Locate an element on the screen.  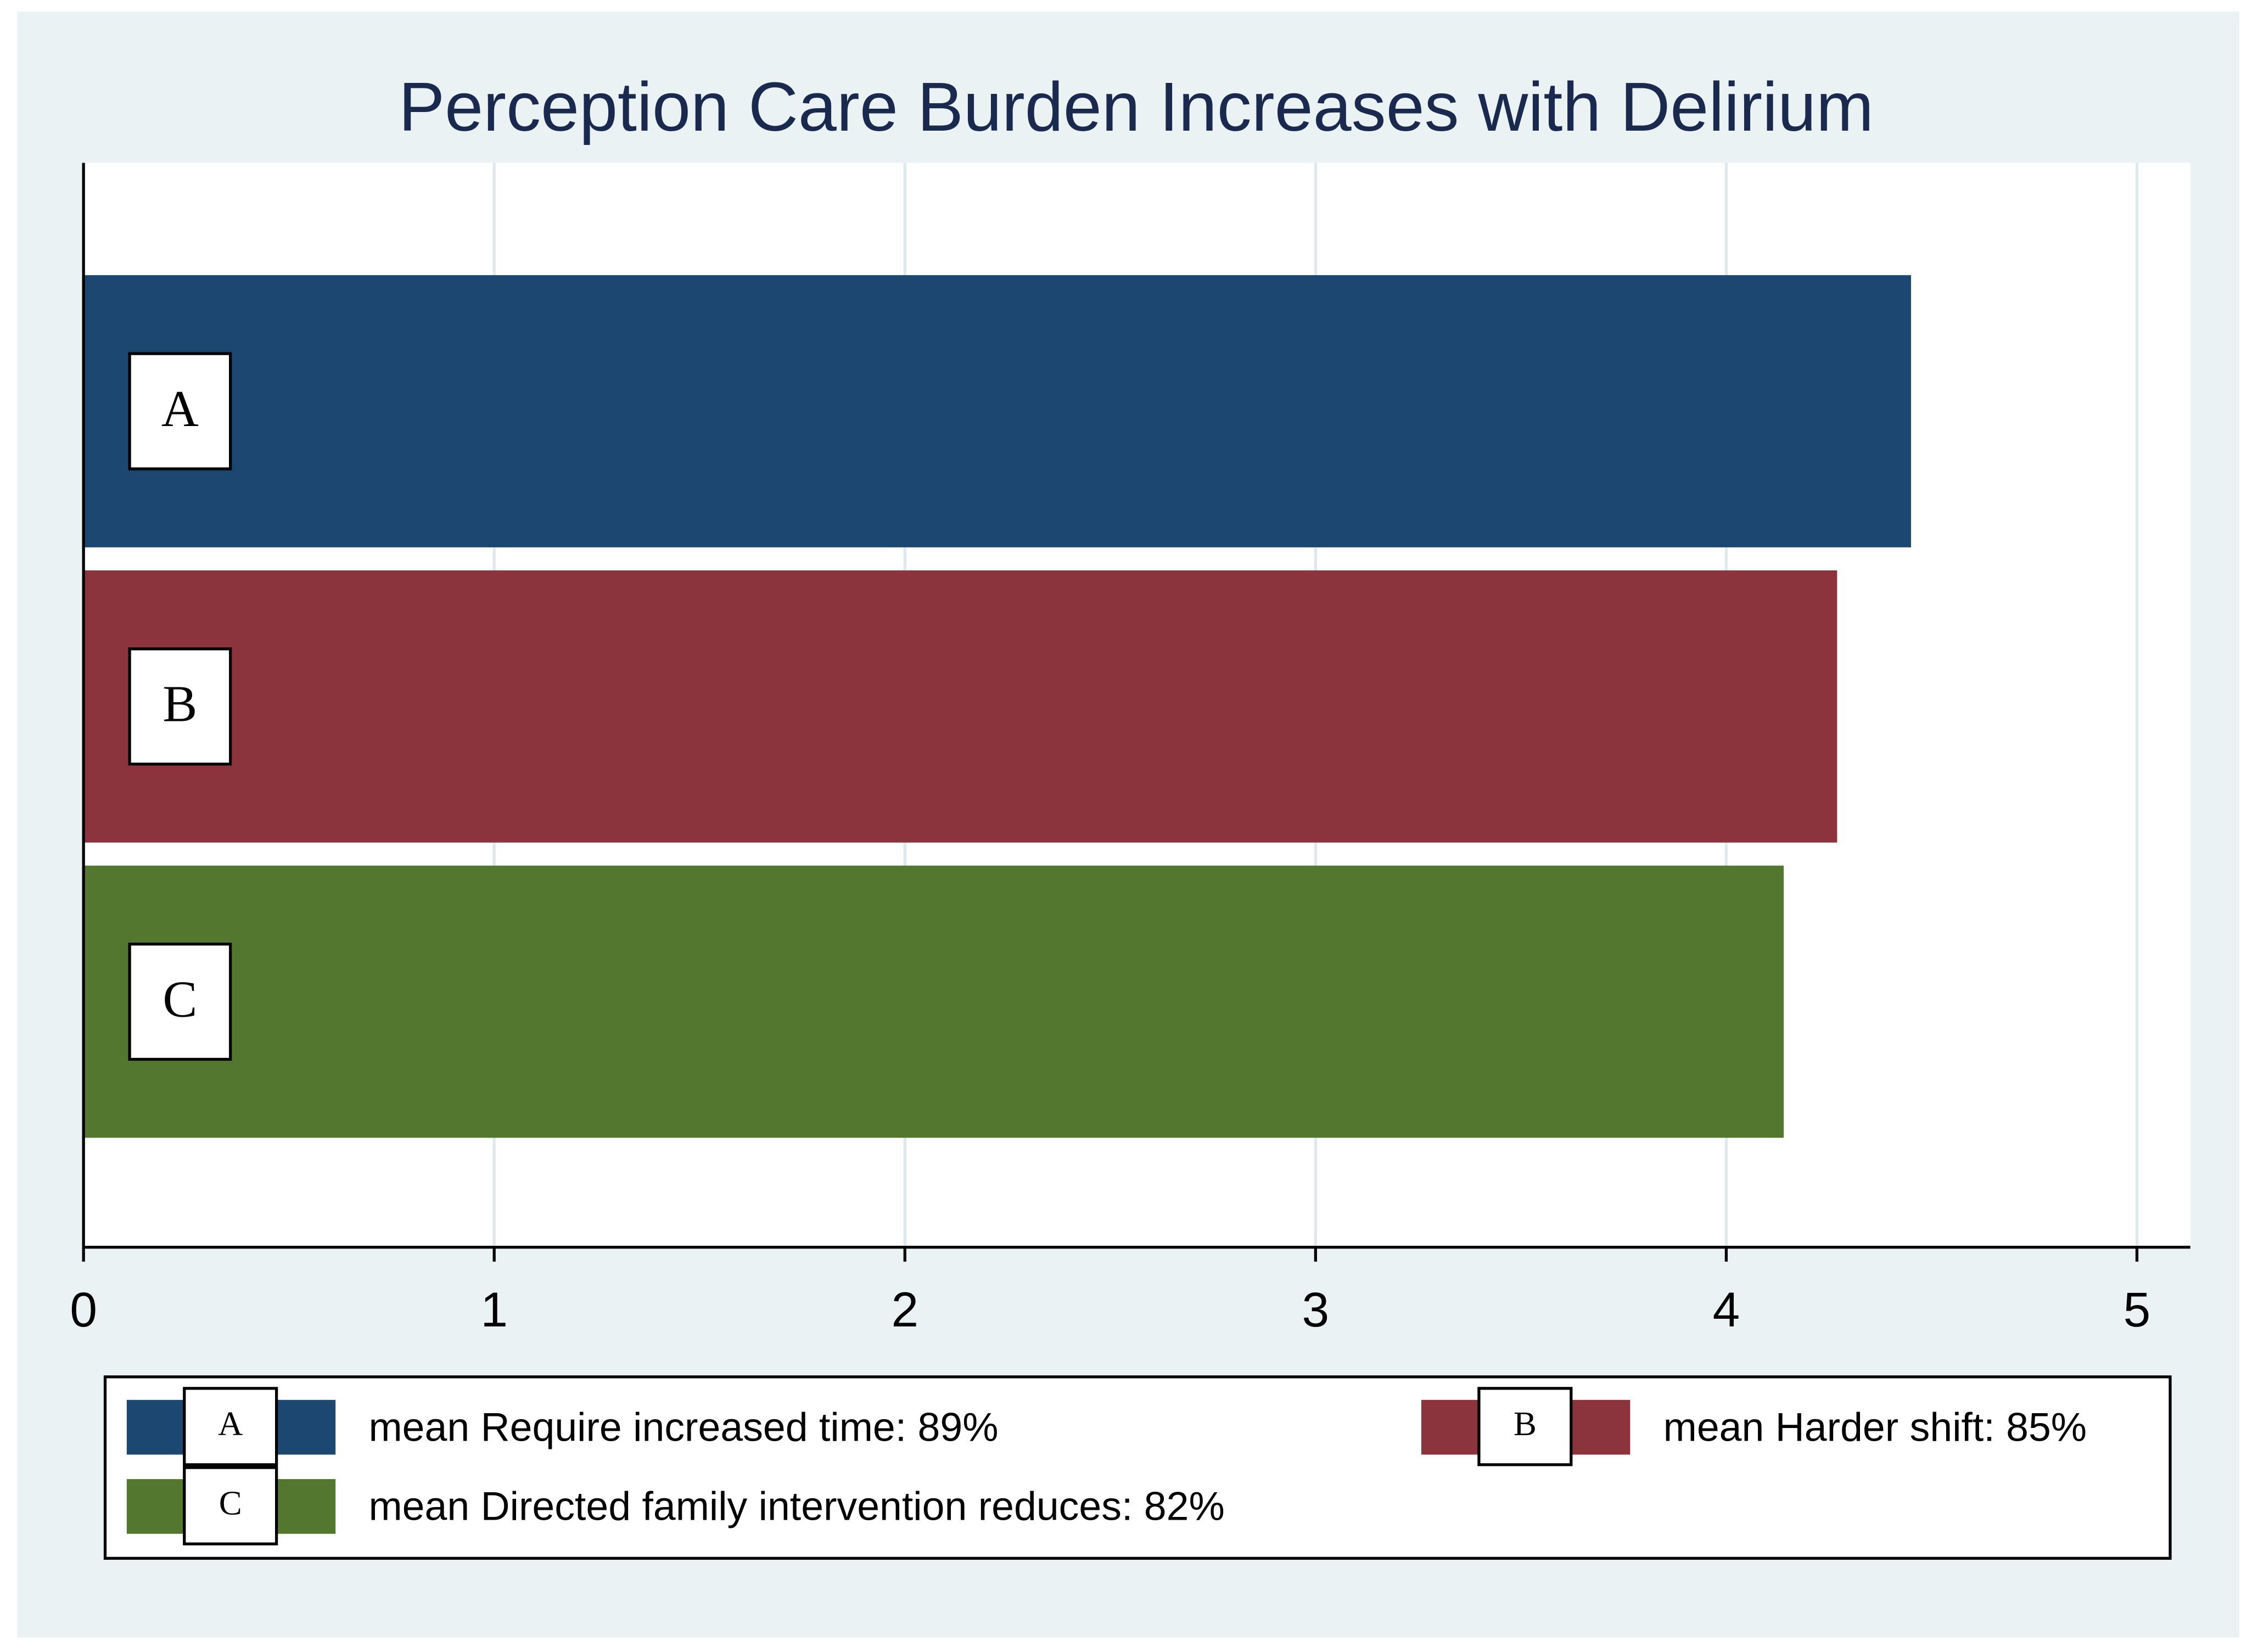
bar-label: C is located at coordinates (180, 1000).